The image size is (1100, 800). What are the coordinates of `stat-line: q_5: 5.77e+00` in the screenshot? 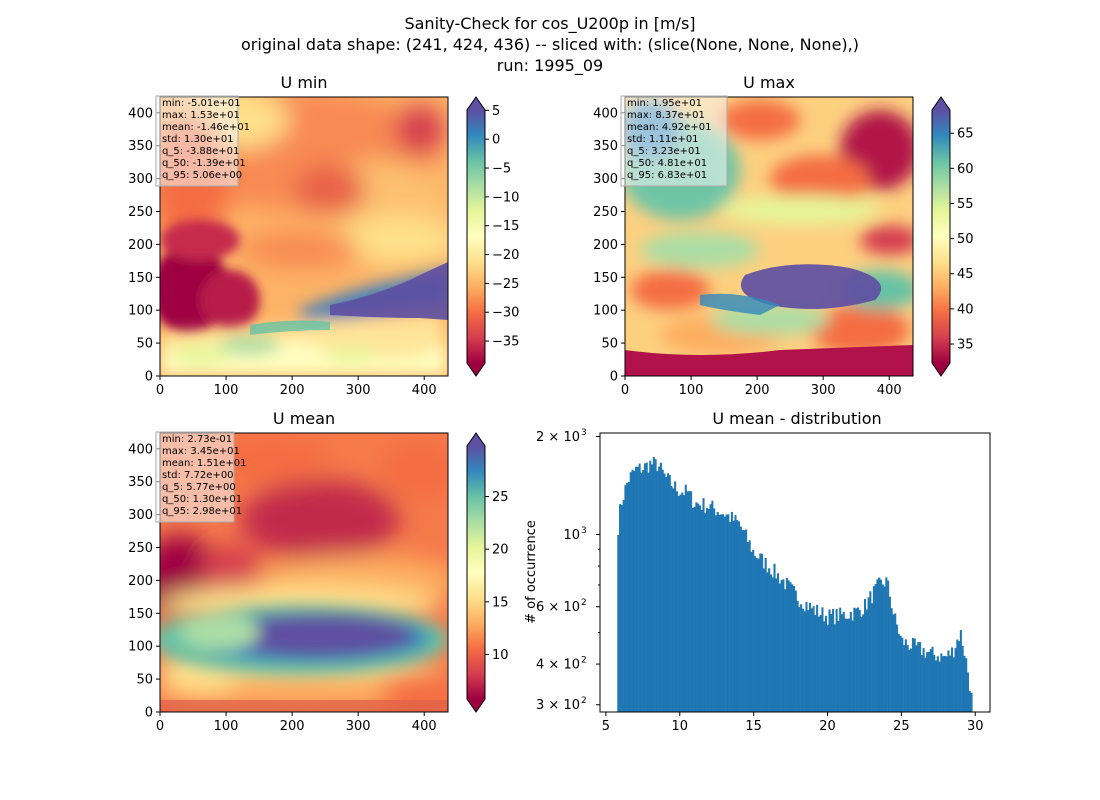 It's located at (199, 487).